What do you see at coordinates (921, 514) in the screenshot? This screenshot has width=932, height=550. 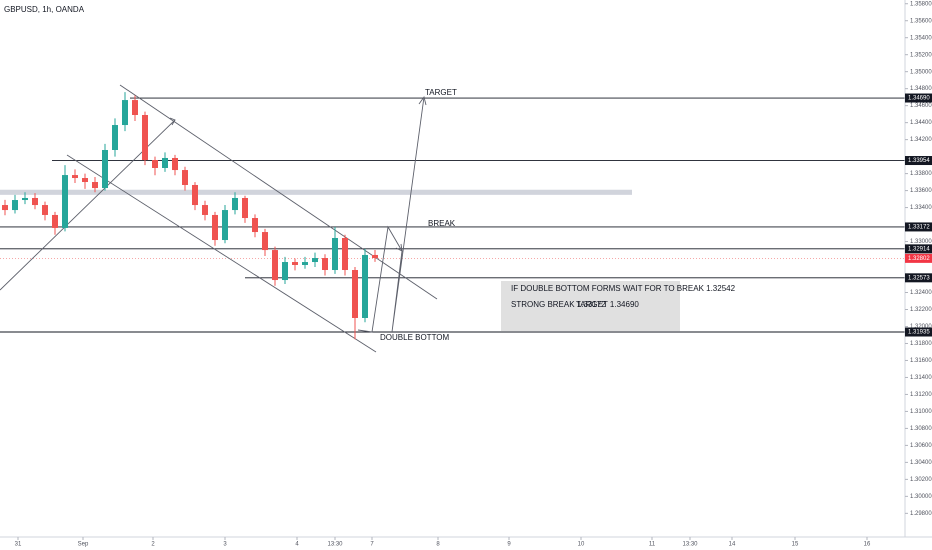 I see `y-tick-label: 1.29800` at bounding box center [921, 514].